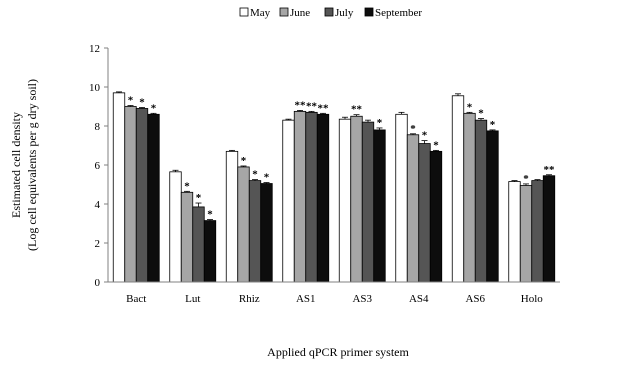 Image resolution: width=624 pixels, height=371 pixels. What do you see at coordinates (549, 229) in the screenshot?
I see `bar-september-holo` at bounding box center [549, 229].